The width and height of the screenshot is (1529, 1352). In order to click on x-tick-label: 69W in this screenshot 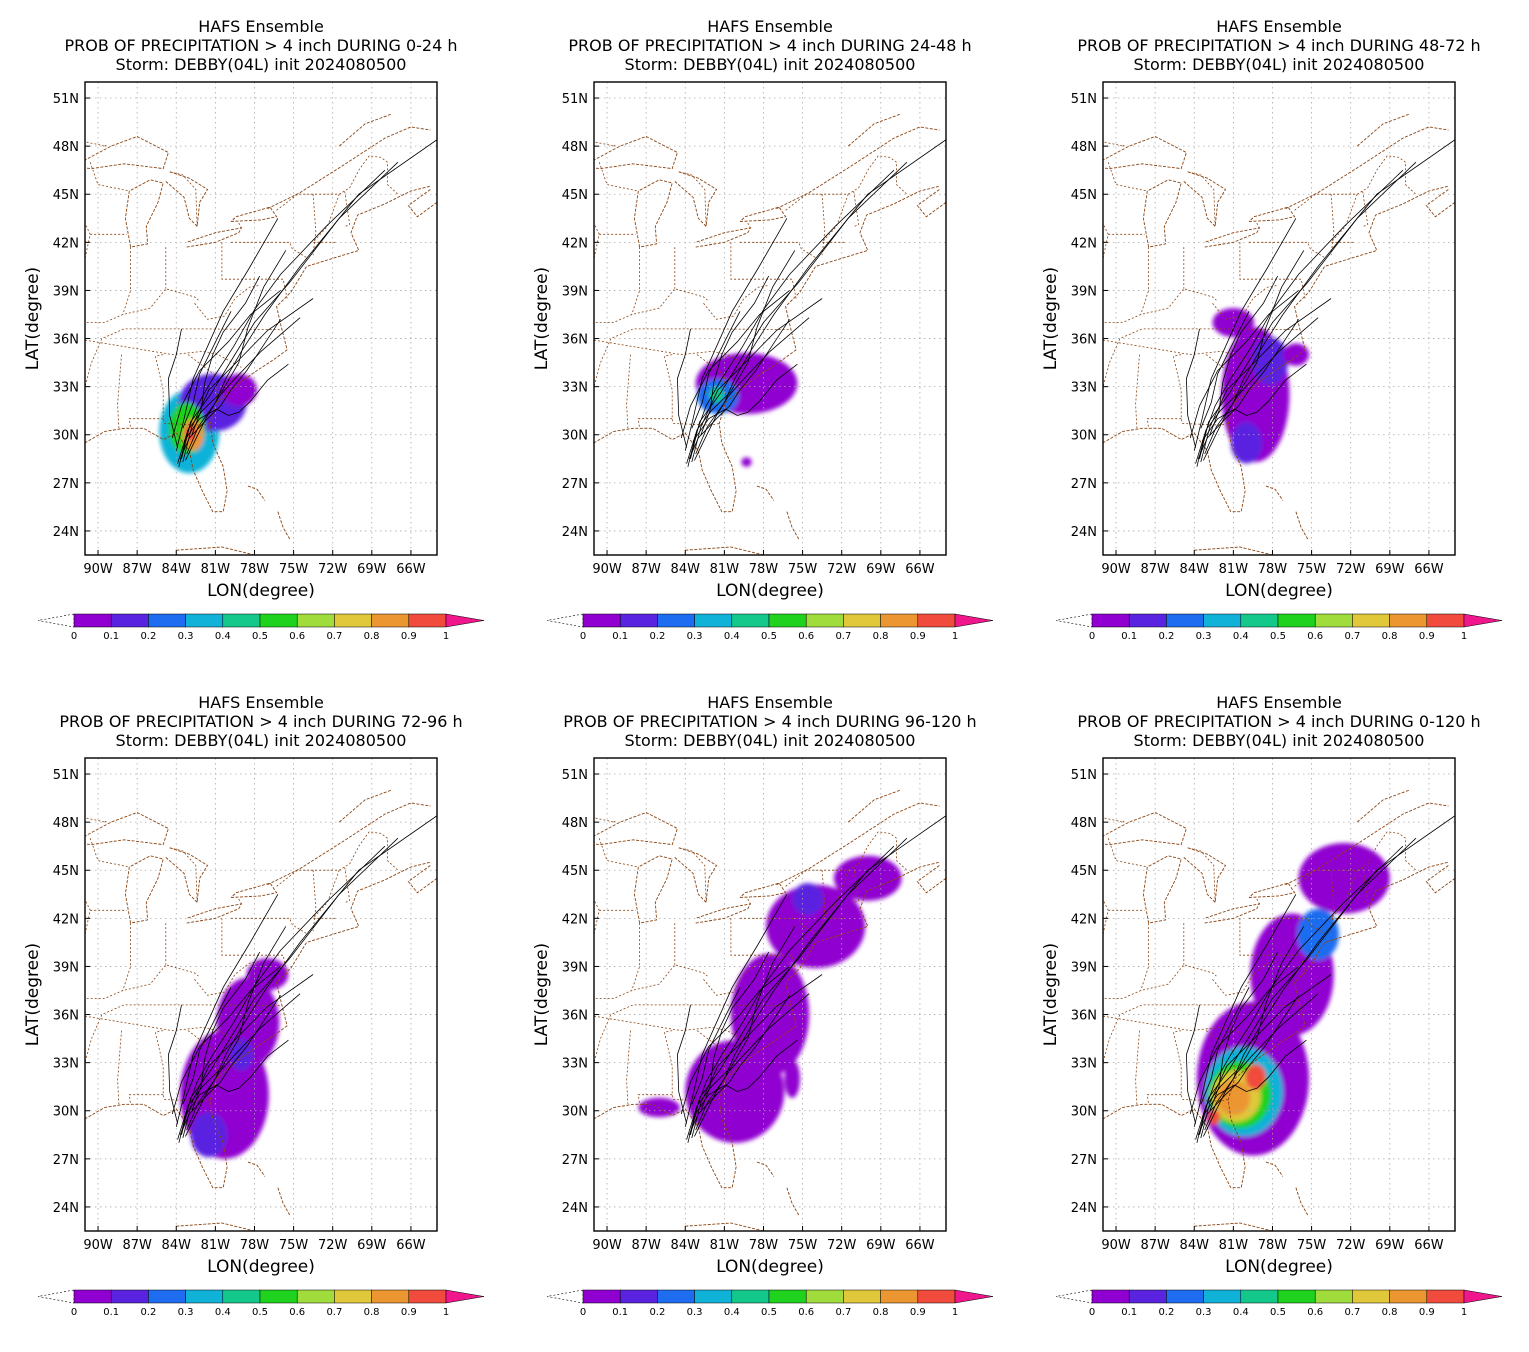, I will do `click(881, 569)`.